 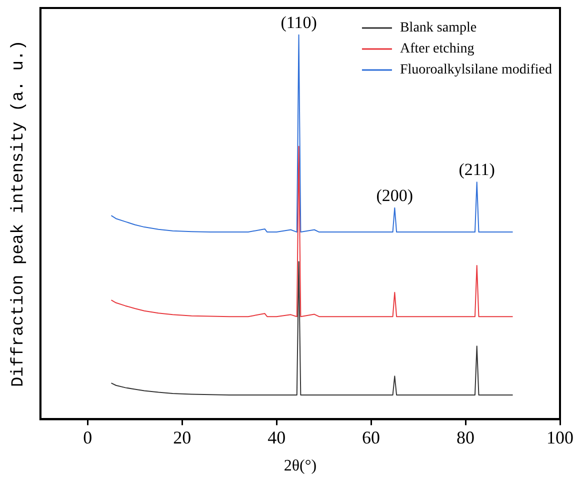 I want to click on legend-label: Fluoroalkylsilane modified, so click(x=476, y=70).